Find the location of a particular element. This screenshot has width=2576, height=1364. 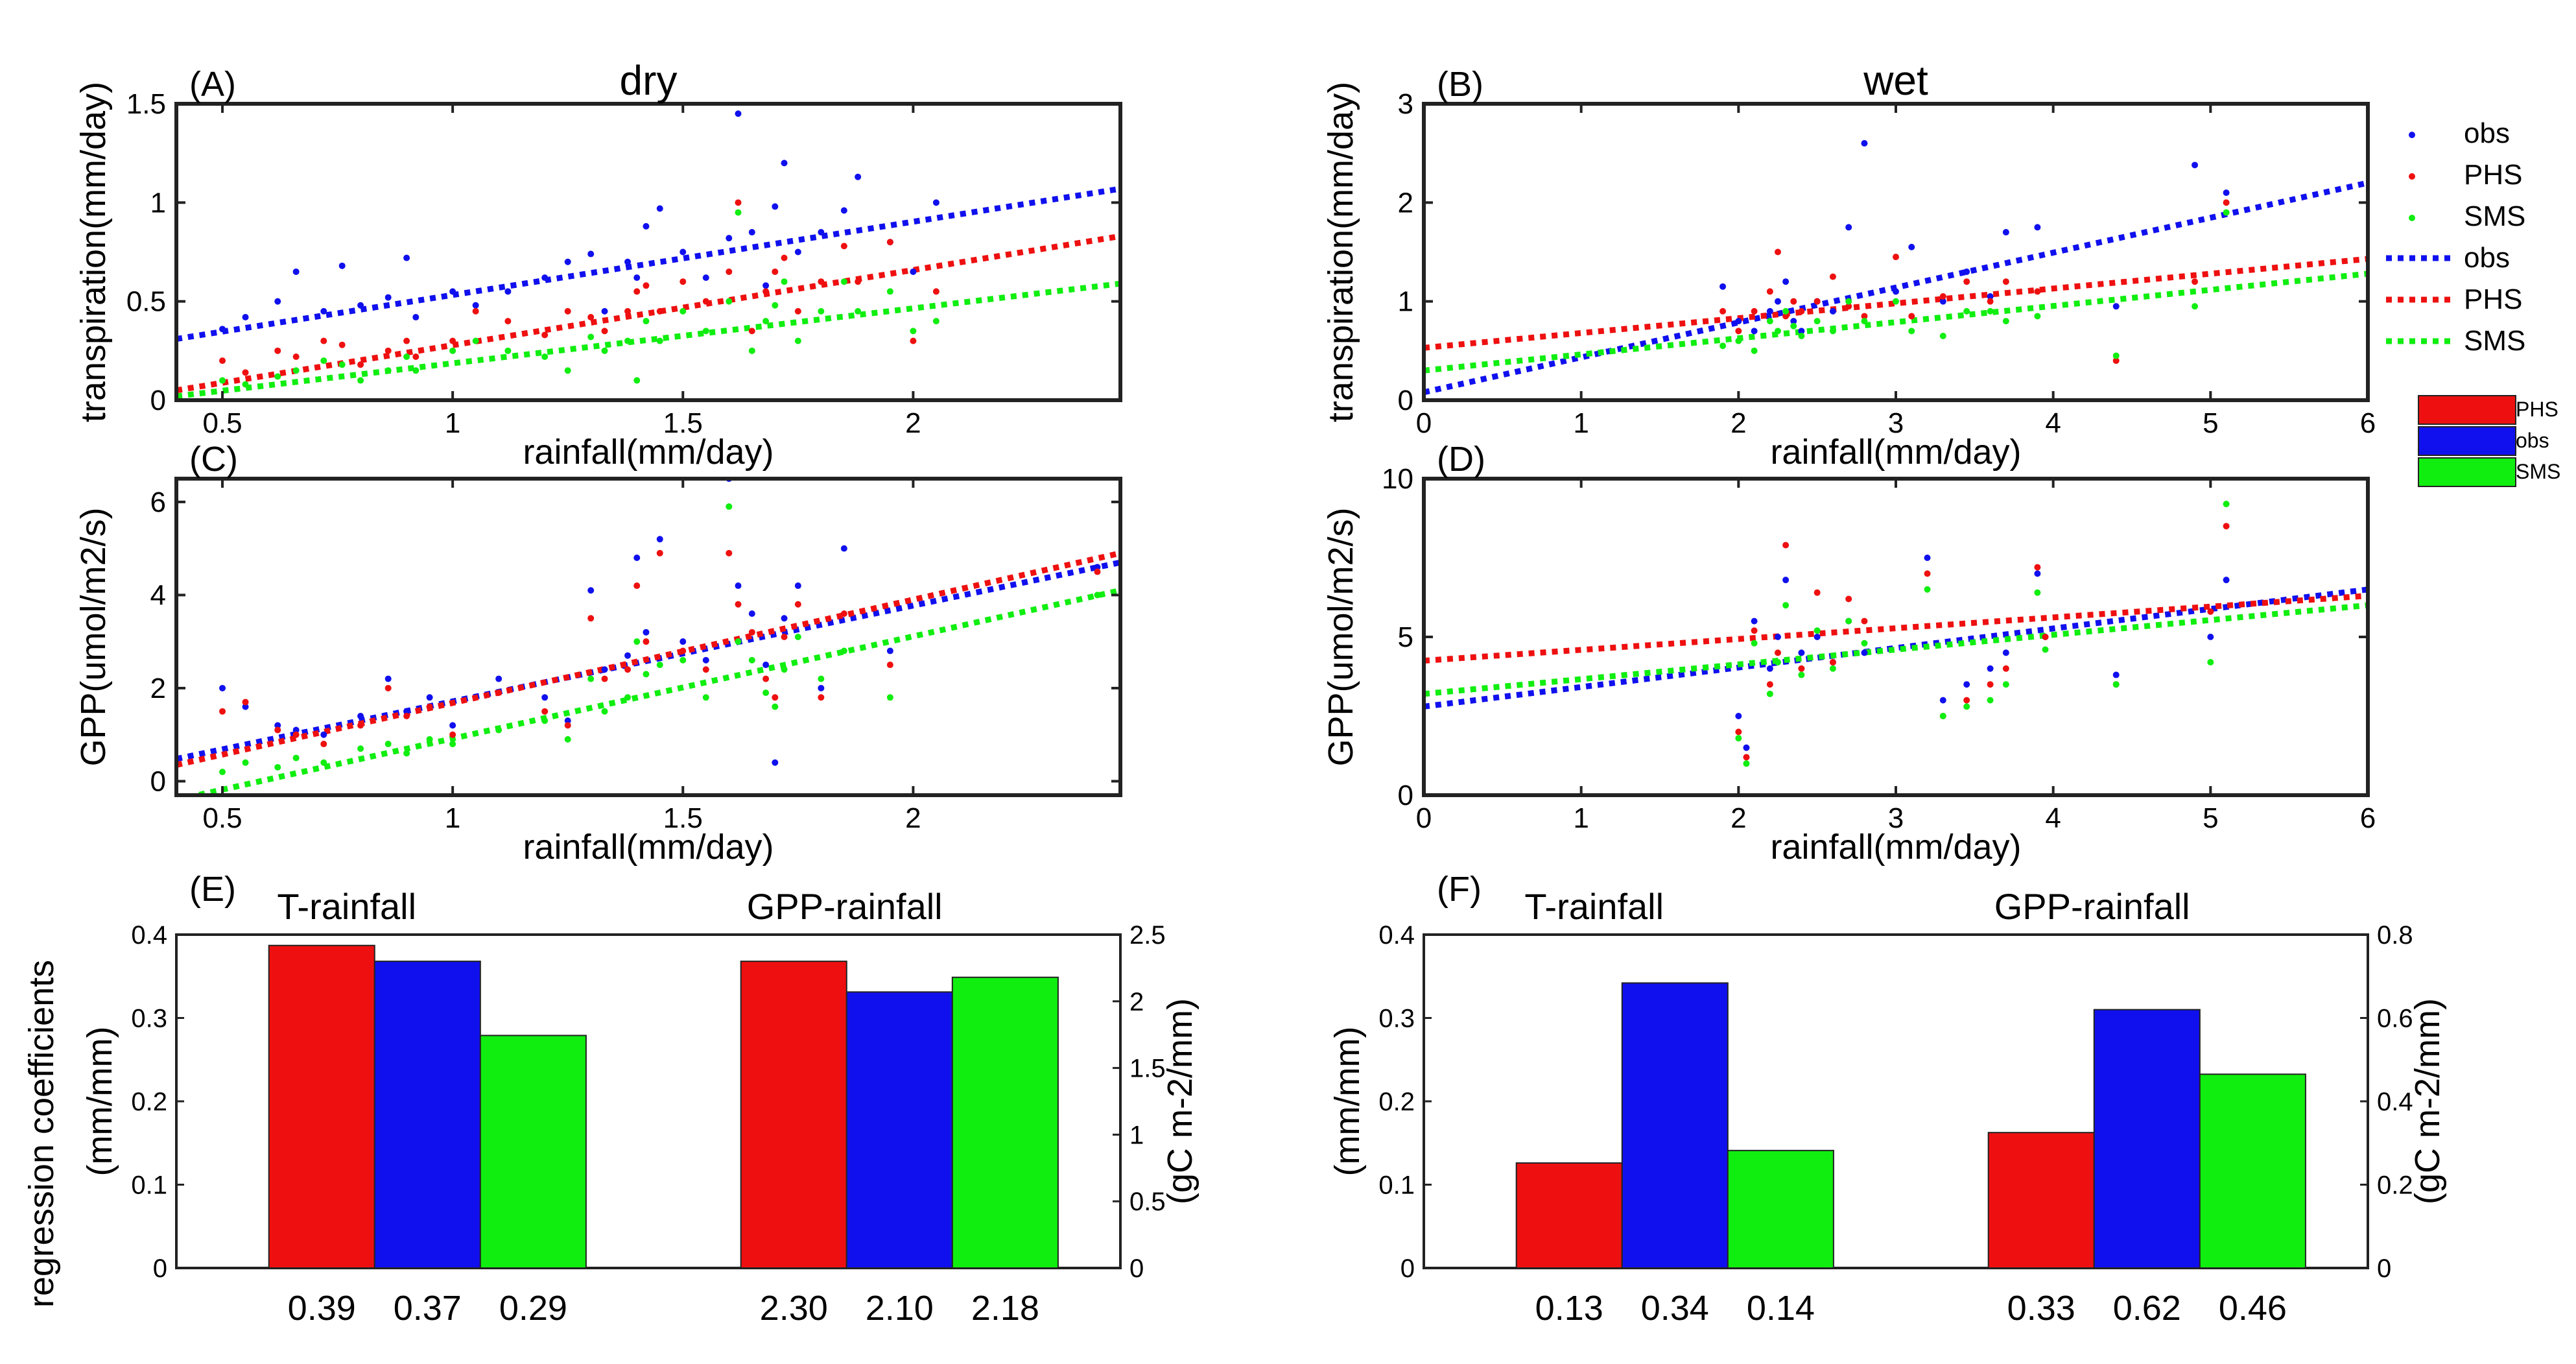

x-tick-label: 1 is located at coordinates (1581, 818).